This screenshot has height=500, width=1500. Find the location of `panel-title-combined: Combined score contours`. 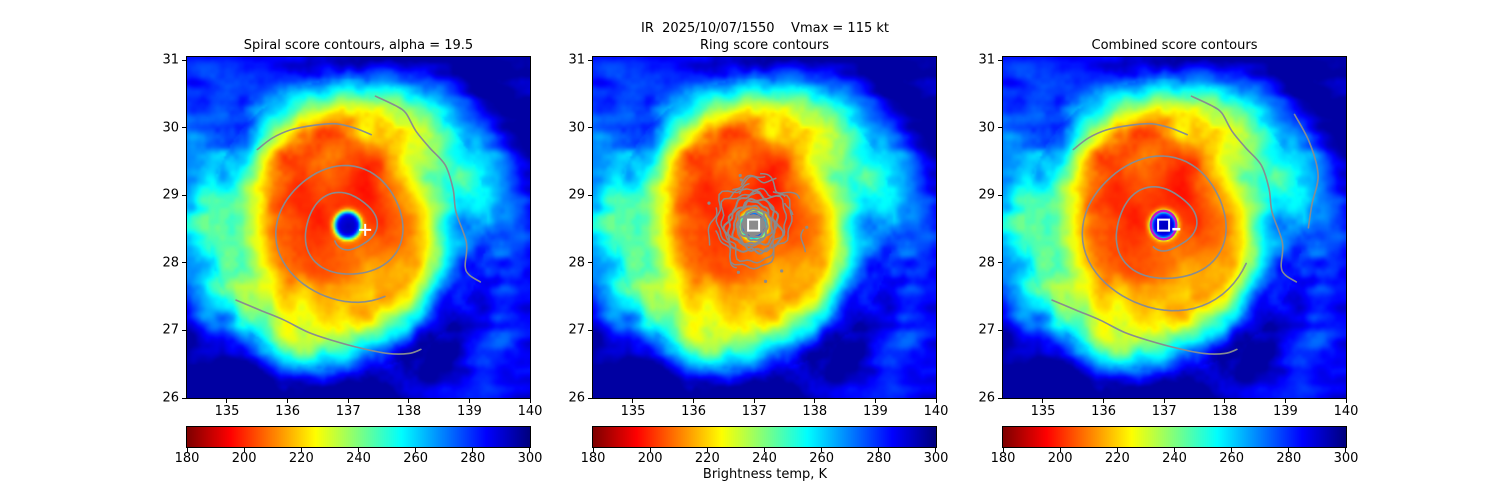

panel-title-combined: Combined score contours is located at coordinates (1174, 45).